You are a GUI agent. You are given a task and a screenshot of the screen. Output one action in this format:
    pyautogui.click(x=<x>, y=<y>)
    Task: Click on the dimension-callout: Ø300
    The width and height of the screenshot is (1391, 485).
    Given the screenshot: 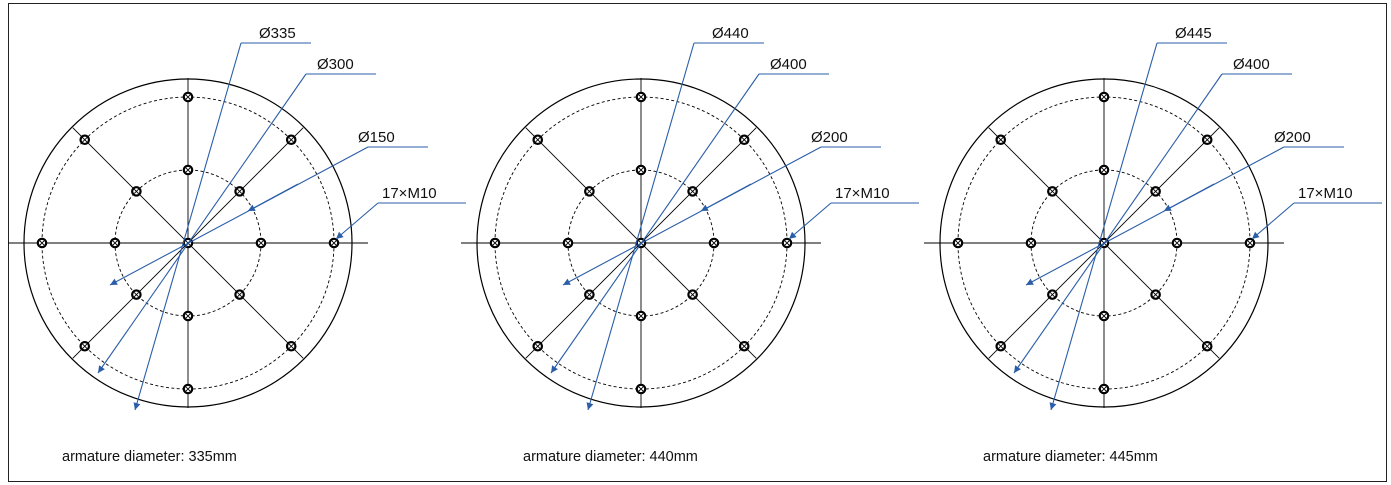 What is the action you would take?
    pyautogui.click(x=236, y=215)
    